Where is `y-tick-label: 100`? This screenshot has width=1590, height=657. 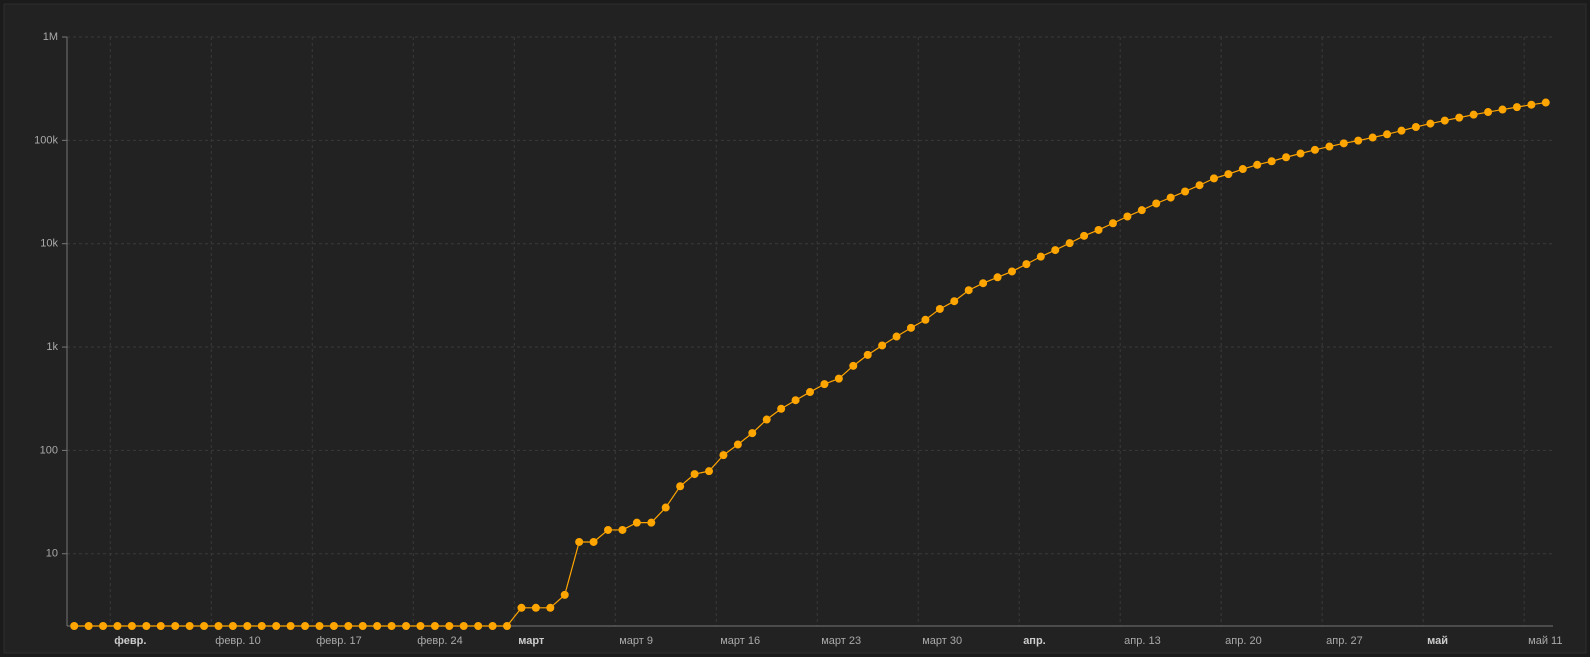
y-tick-label: 100 is located at coordinates (49, 450).